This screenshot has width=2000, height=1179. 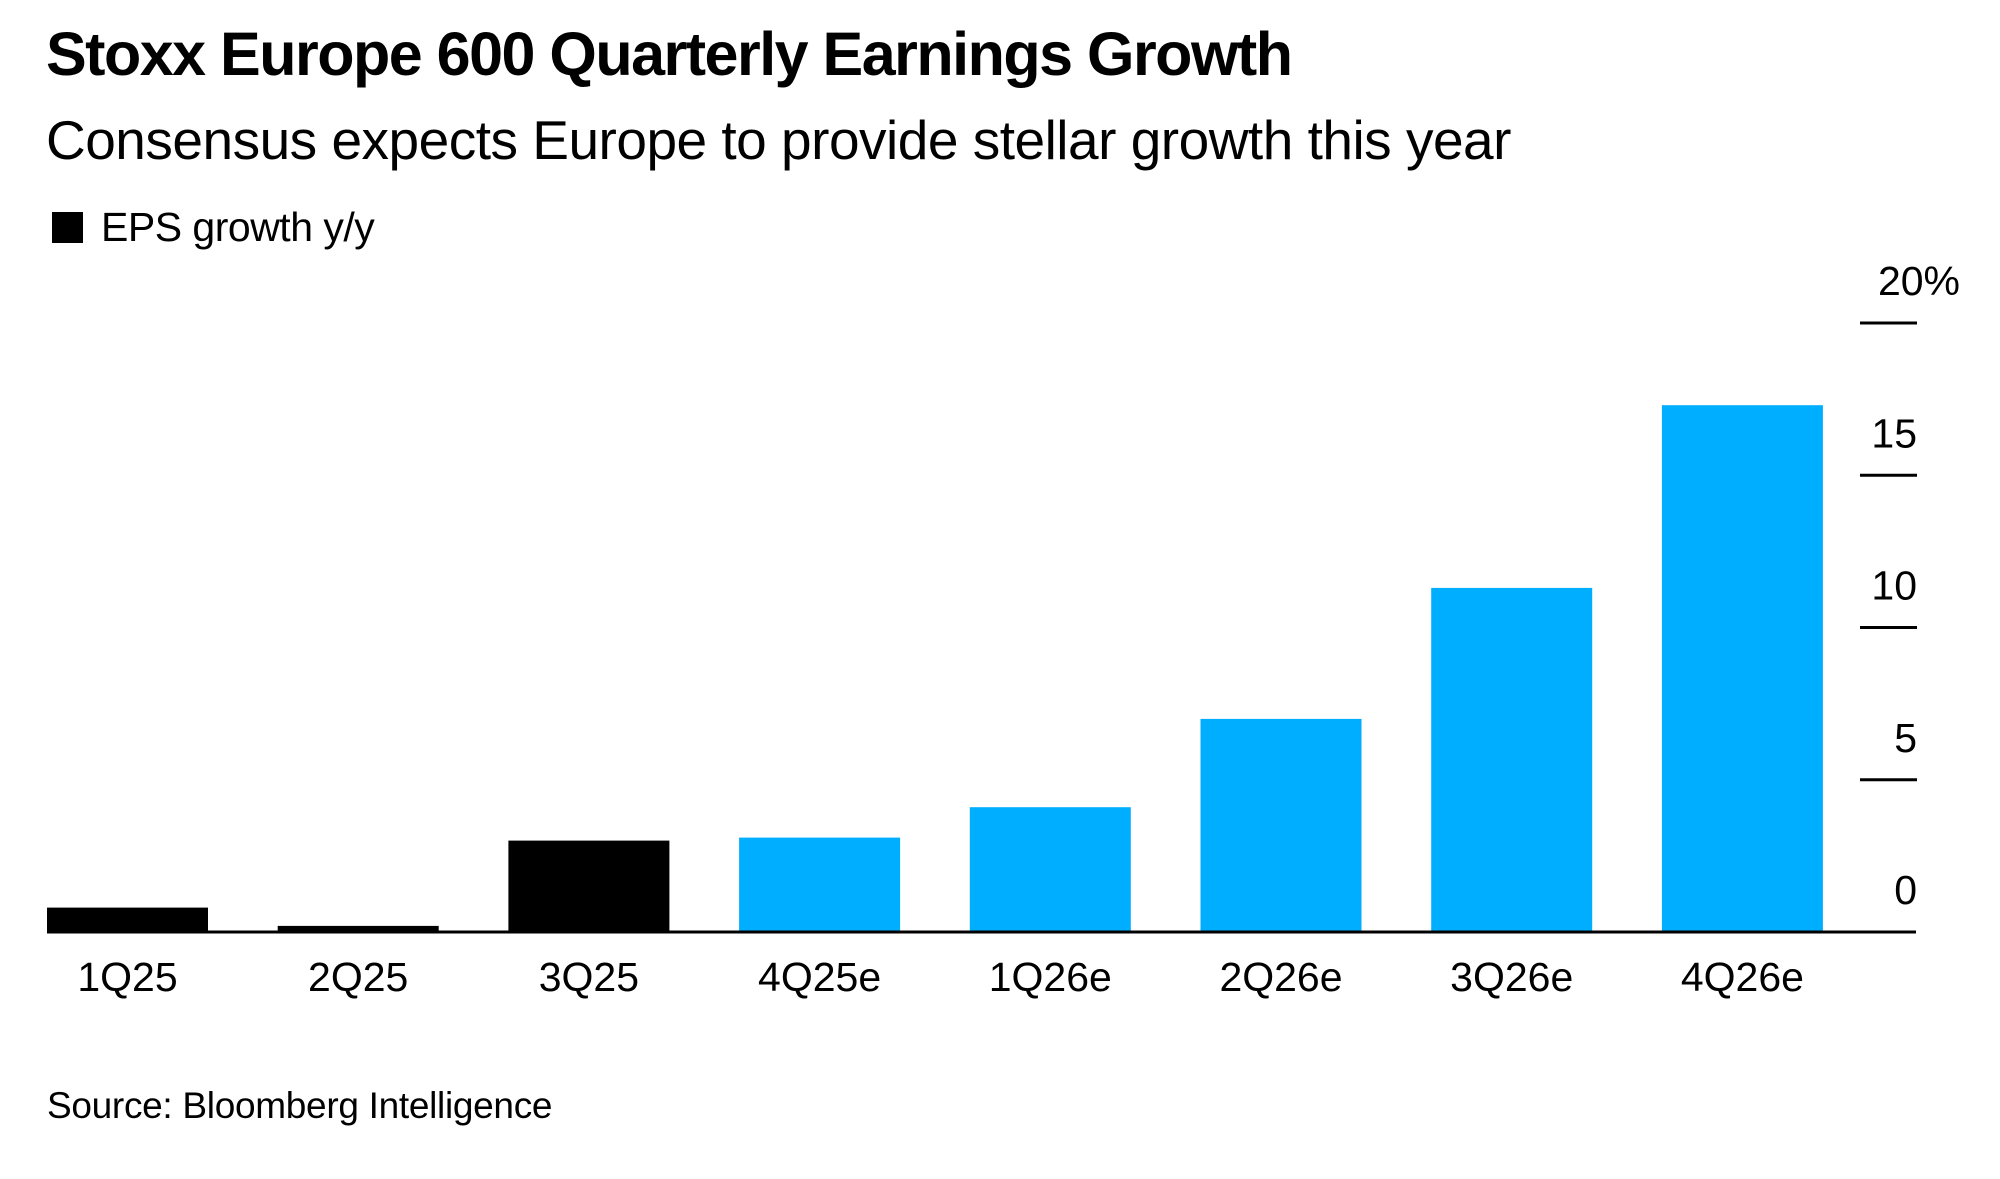 I want to click on x-tick-label-1q26e: 1Q26e, so click(x=1050, y=977).